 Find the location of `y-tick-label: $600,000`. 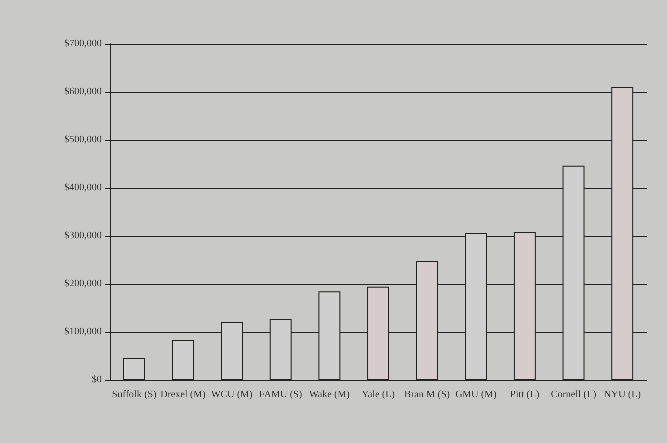

y-tick-label: $600,000 is located at coordinates (83, 92).